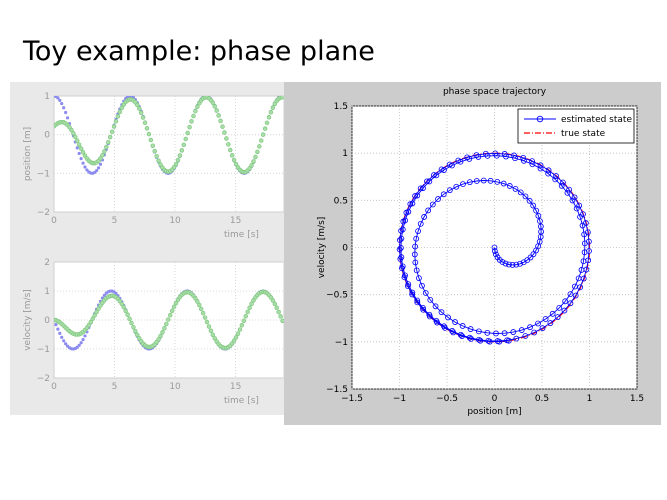  I want to click on y-axis-label: velocity [m/s], so click(322, 248).